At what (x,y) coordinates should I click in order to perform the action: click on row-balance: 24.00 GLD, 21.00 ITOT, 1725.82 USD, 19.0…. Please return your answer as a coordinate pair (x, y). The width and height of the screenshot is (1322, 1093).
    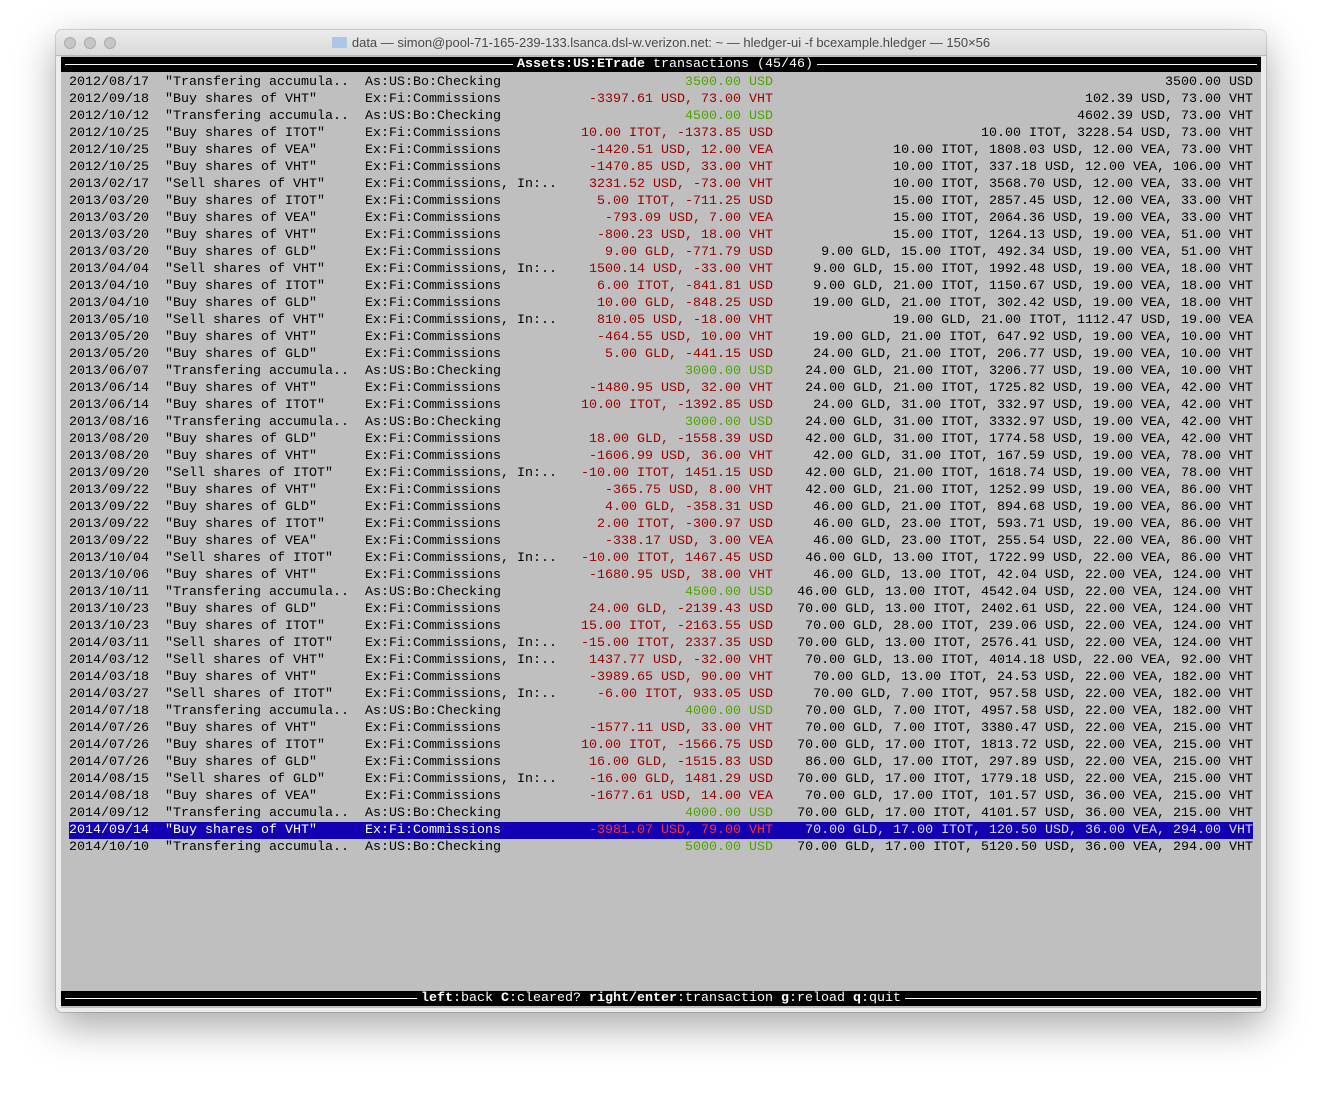
    Looking at the image, I should click on (1029, 388).